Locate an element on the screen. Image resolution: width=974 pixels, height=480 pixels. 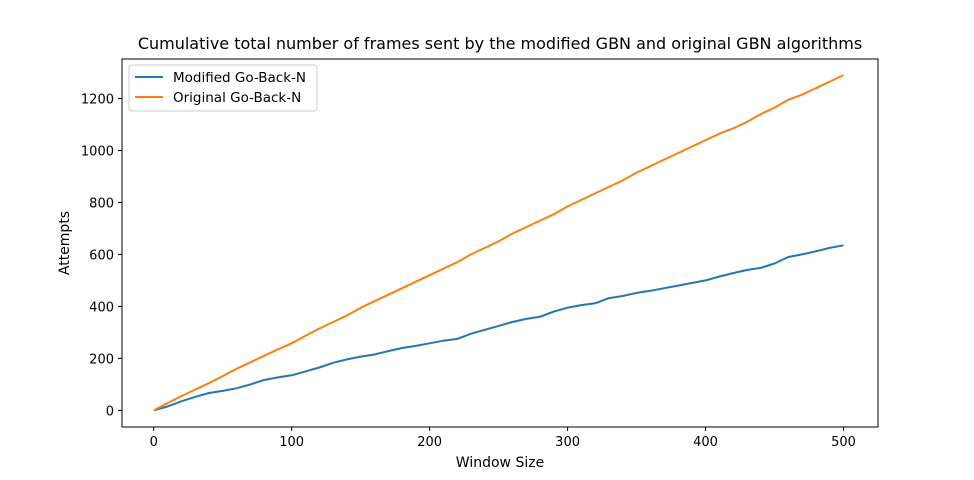
y-tick-label: 1200 is located at coordinates (97, 100).